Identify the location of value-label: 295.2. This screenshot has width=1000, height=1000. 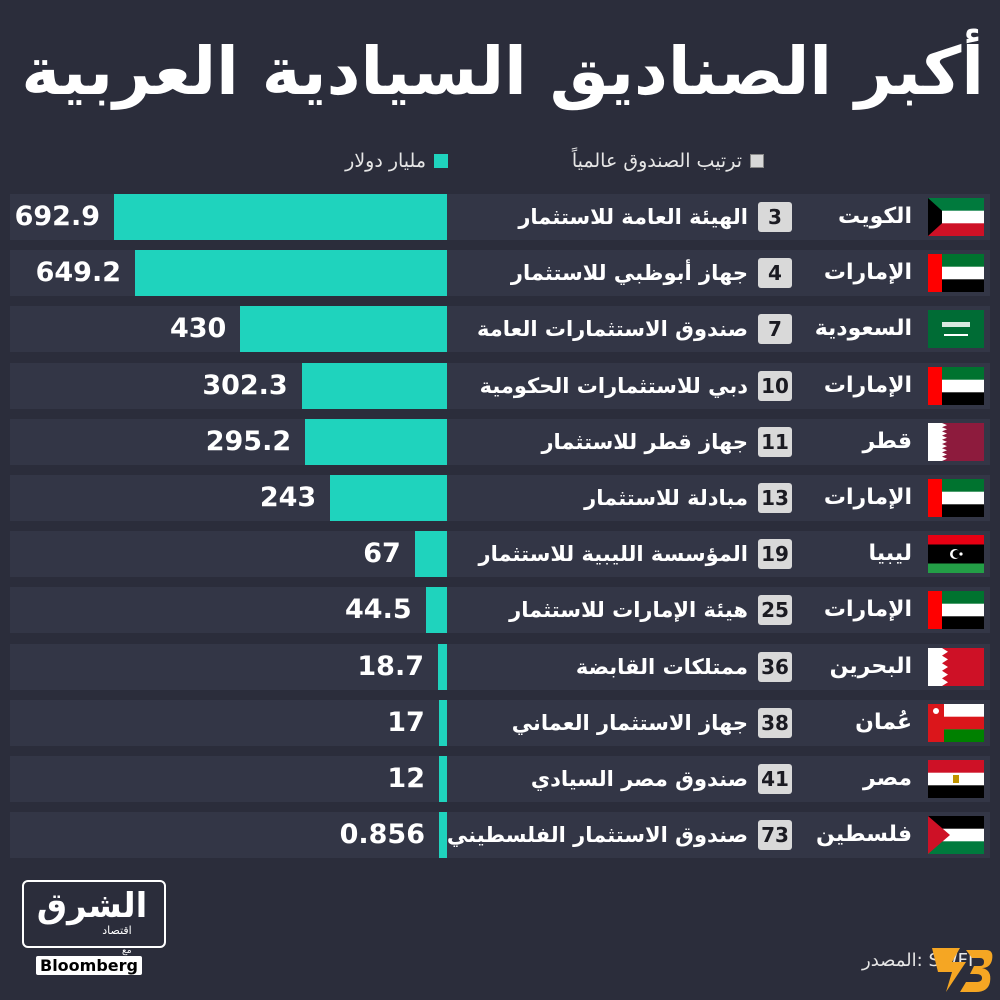
(248, 441).